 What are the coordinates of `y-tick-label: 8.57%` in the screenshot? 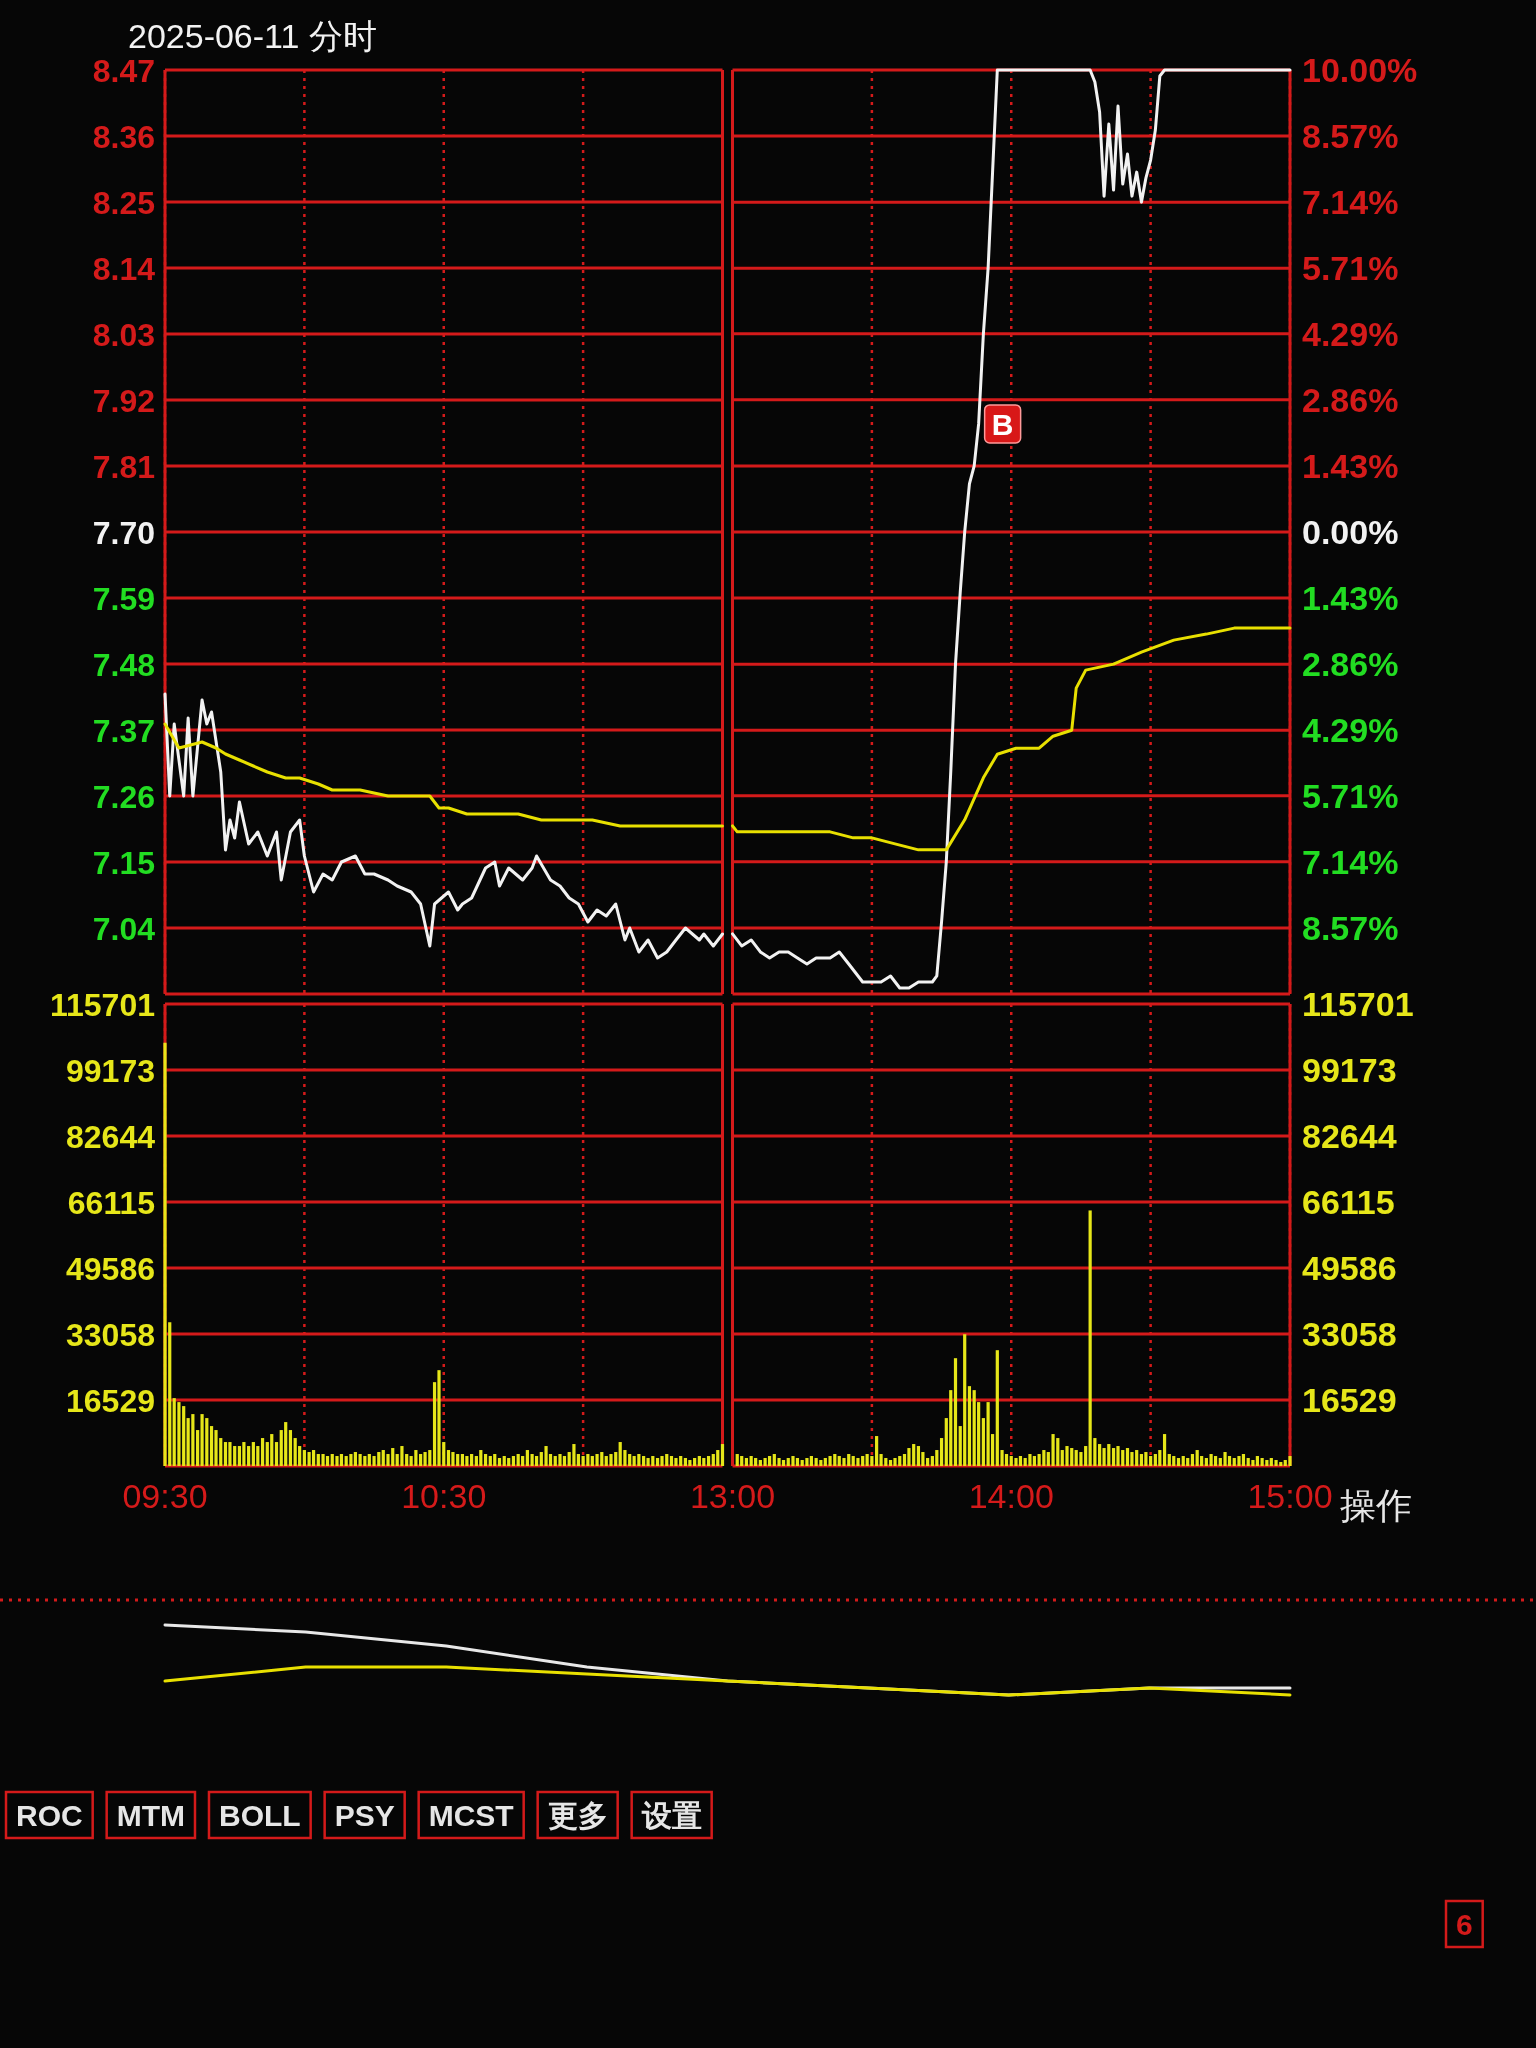 It's located at (1350, 136).